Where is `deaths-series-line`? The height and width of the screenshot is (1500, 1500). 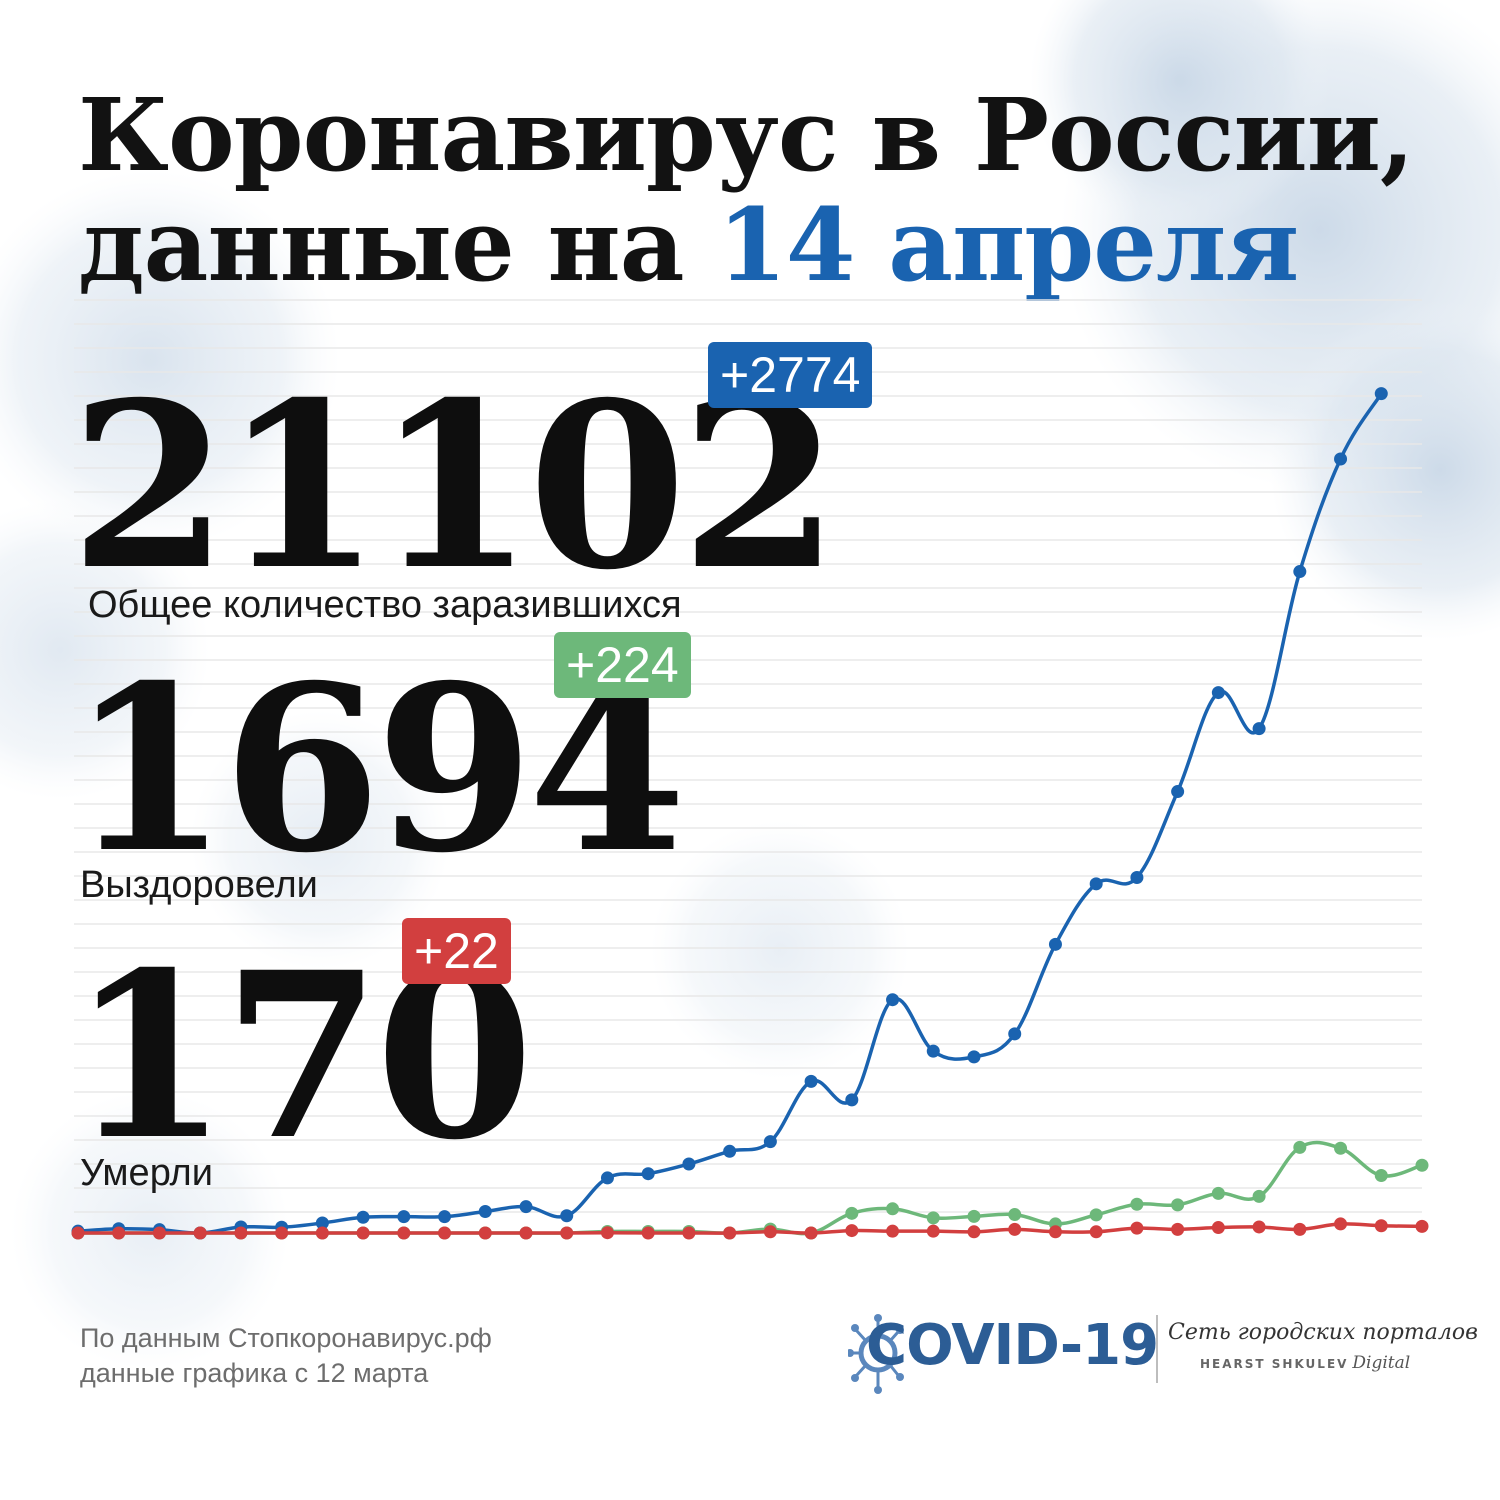 deaths-series-line is located at coordinates (750, 1228).